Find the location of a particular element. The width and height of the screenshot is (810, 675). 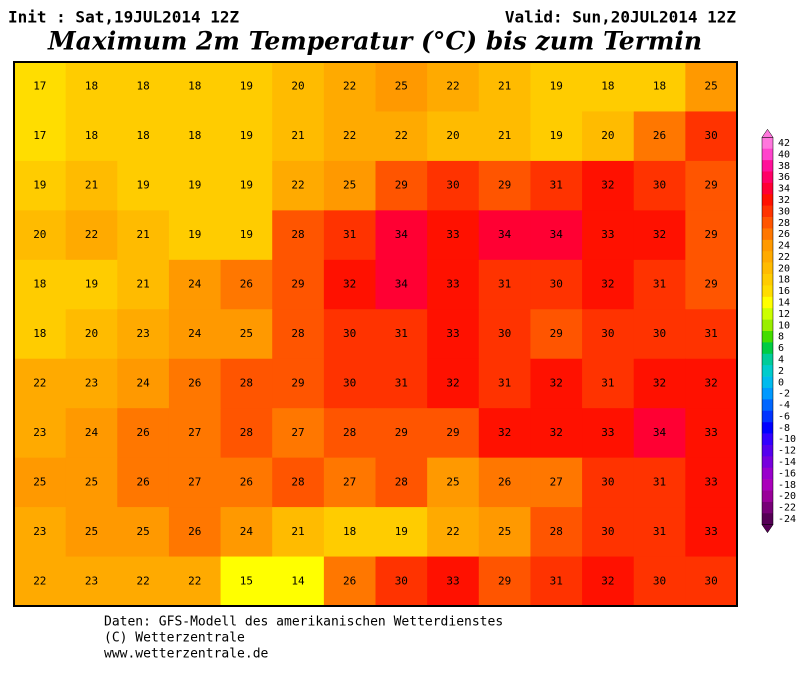

colorbar-frame is located at coordinates (767, 331).